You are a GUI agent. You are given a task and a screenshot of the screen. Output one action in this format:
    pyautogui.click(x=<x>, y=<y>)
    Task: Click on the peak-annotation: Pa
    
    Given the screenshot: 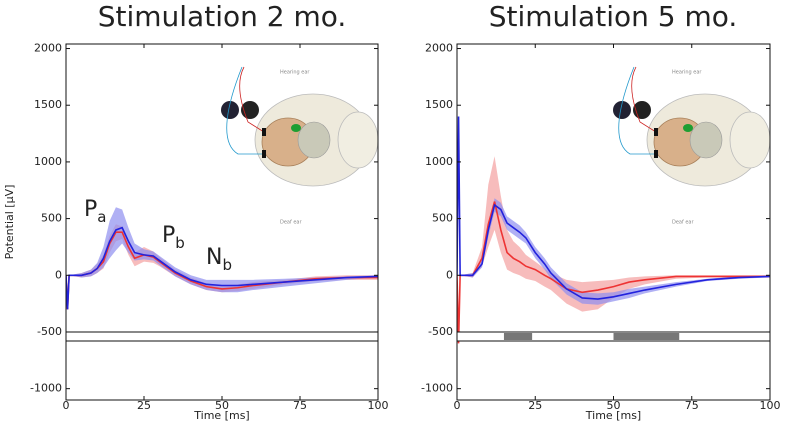 What is the action you would take?
    pyautogui.click(x=95, y=211)
    